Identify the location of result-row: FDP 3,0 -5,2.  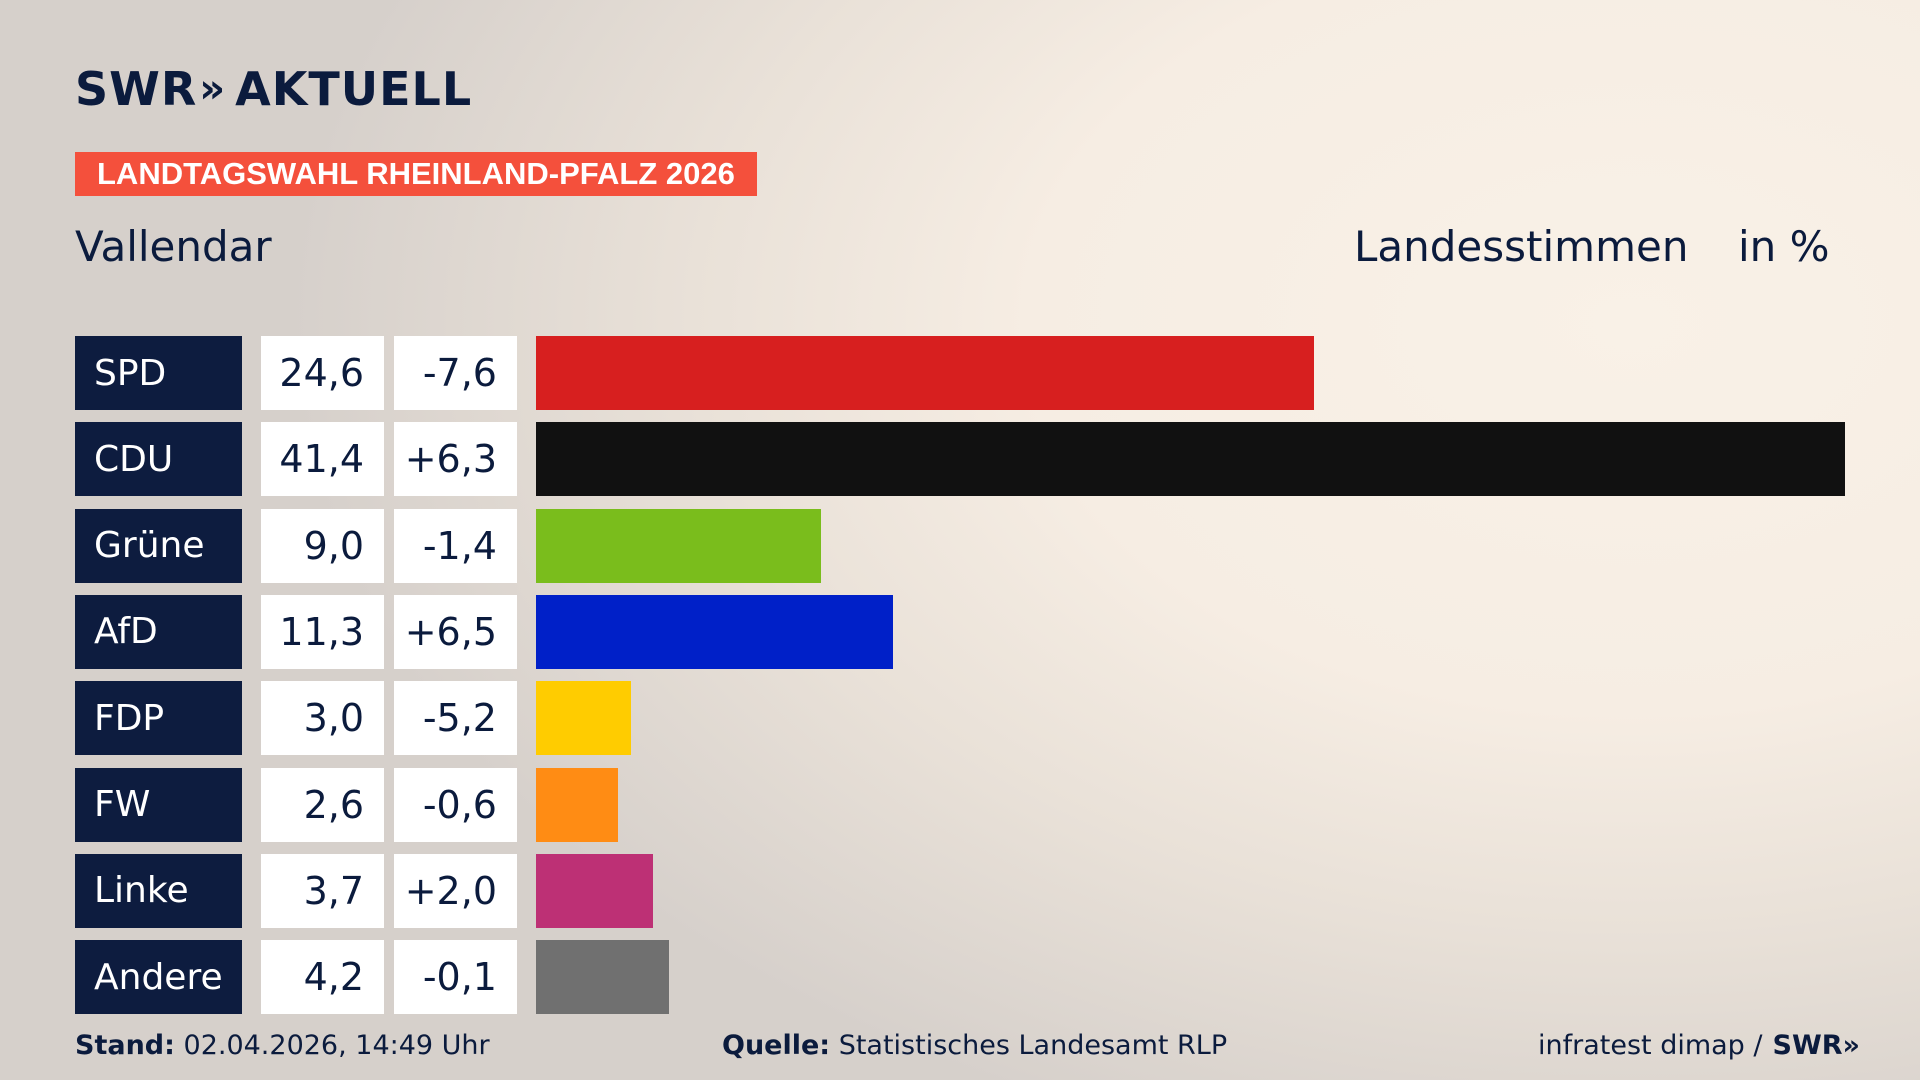
(965, 718).